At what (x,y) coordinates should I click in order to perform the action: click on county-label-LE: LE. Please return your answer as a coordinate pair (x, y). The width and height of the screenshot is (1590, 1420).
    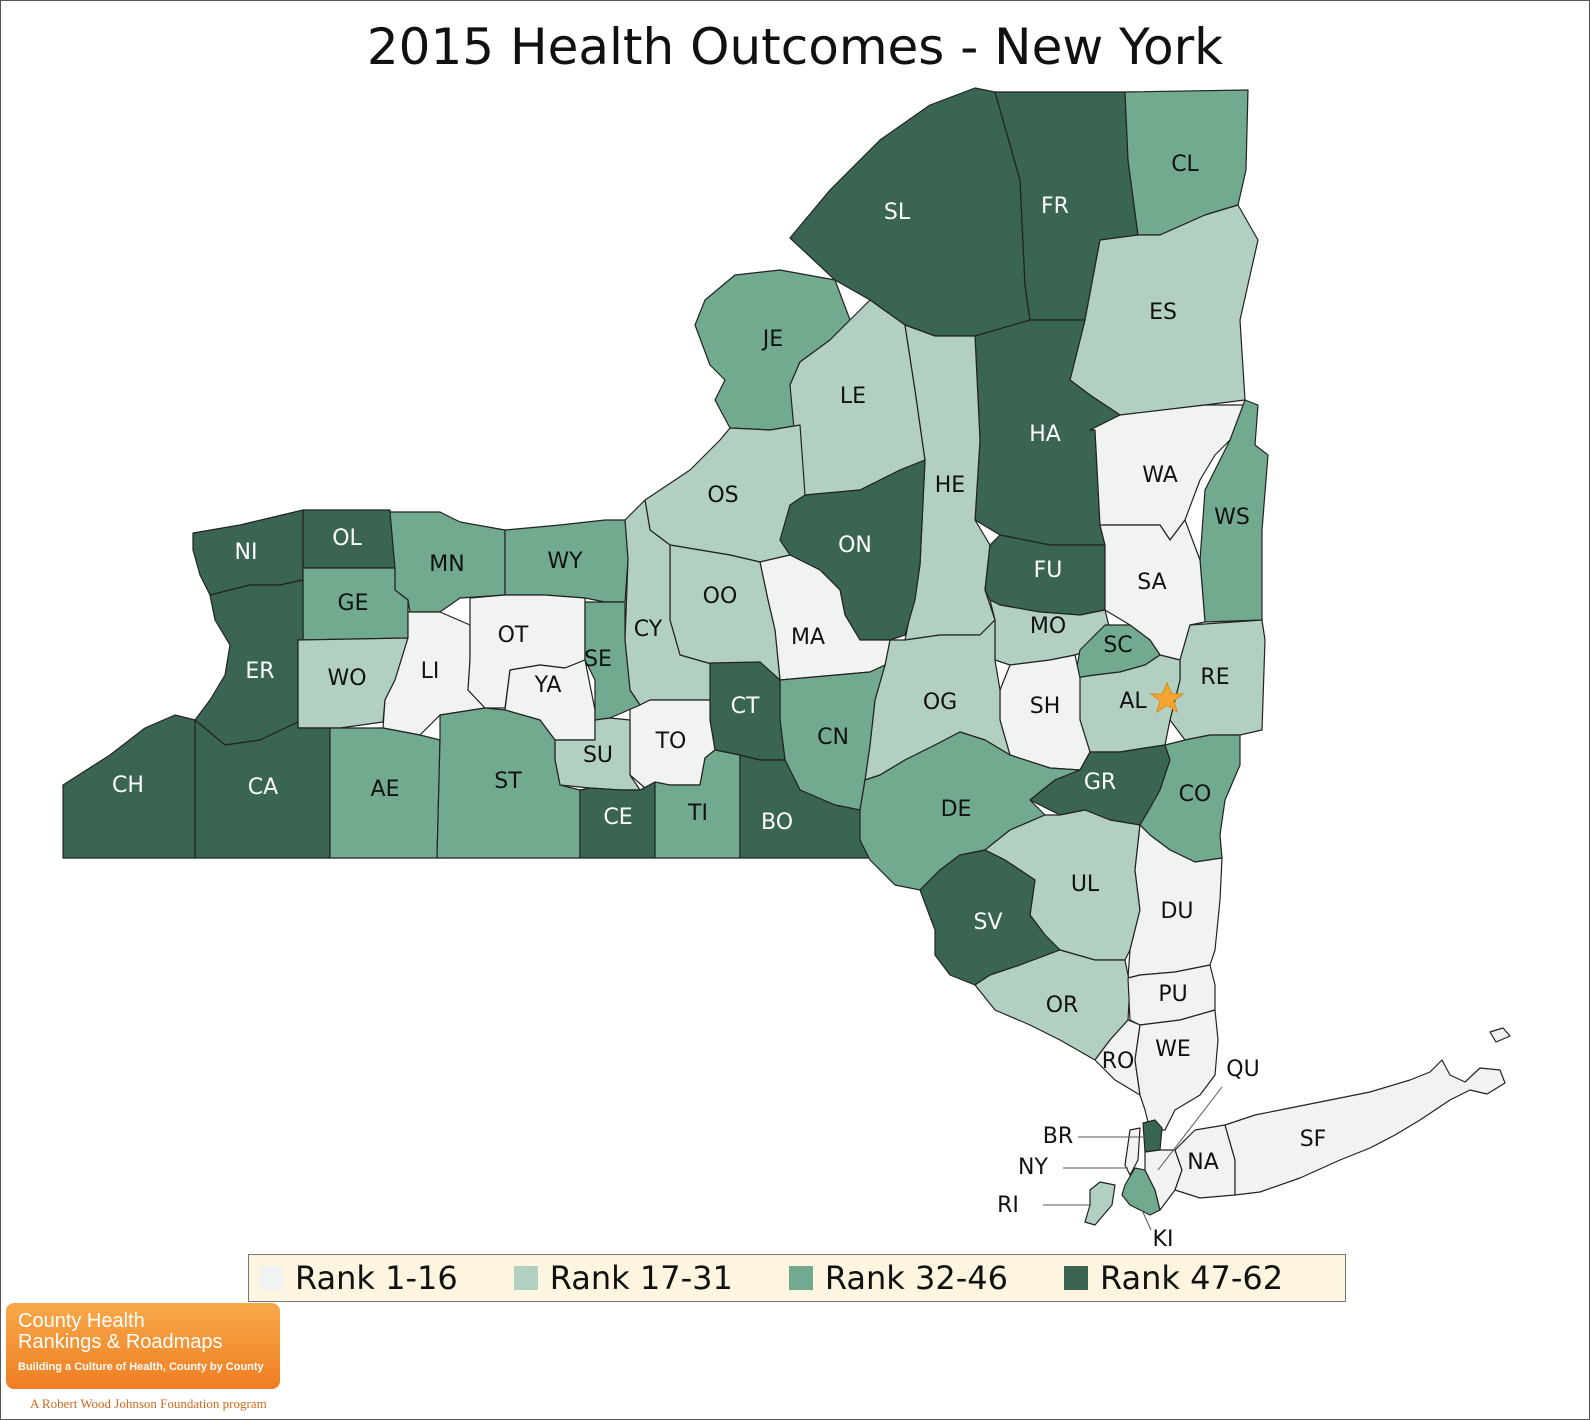
    Looking at the image, I should click on (853, 396).